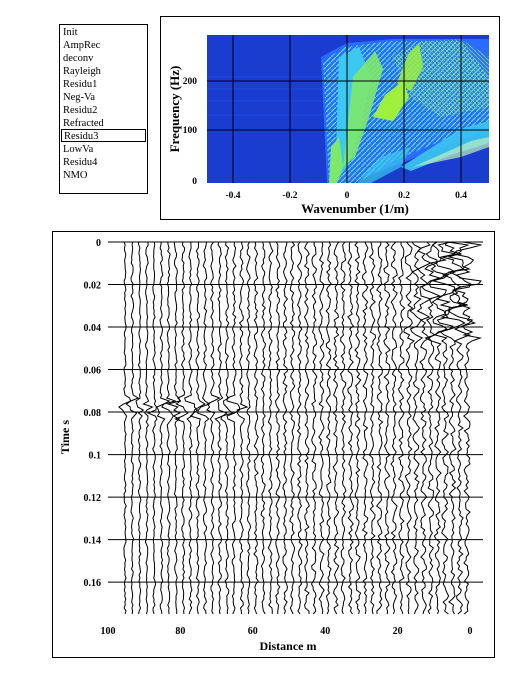 This screenshot has width=526, height=689. What do you see at coordinates (95, 456) in the screenshot?
I see `seismogram-y-tick: 0.1` at bounding box center [95, 456].